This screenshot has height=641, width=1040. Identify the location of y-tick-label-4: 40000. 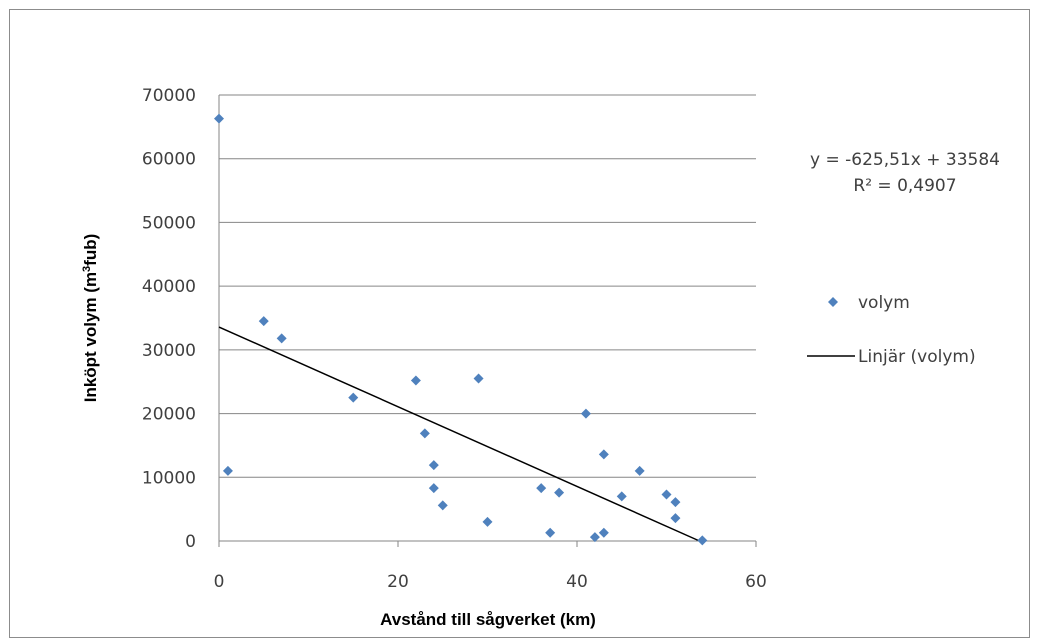
(169, 287).